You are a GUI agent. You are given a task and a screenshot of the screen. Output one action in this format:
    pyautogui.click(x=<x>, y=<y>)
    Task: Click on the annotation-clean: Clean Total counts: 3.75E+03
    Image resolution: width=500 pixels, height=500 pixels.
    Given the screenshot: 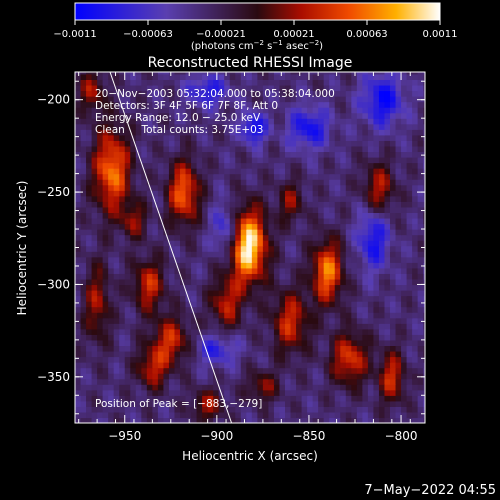 What is the action you would take?
    pyautogui.click(x=179, y=130)
    